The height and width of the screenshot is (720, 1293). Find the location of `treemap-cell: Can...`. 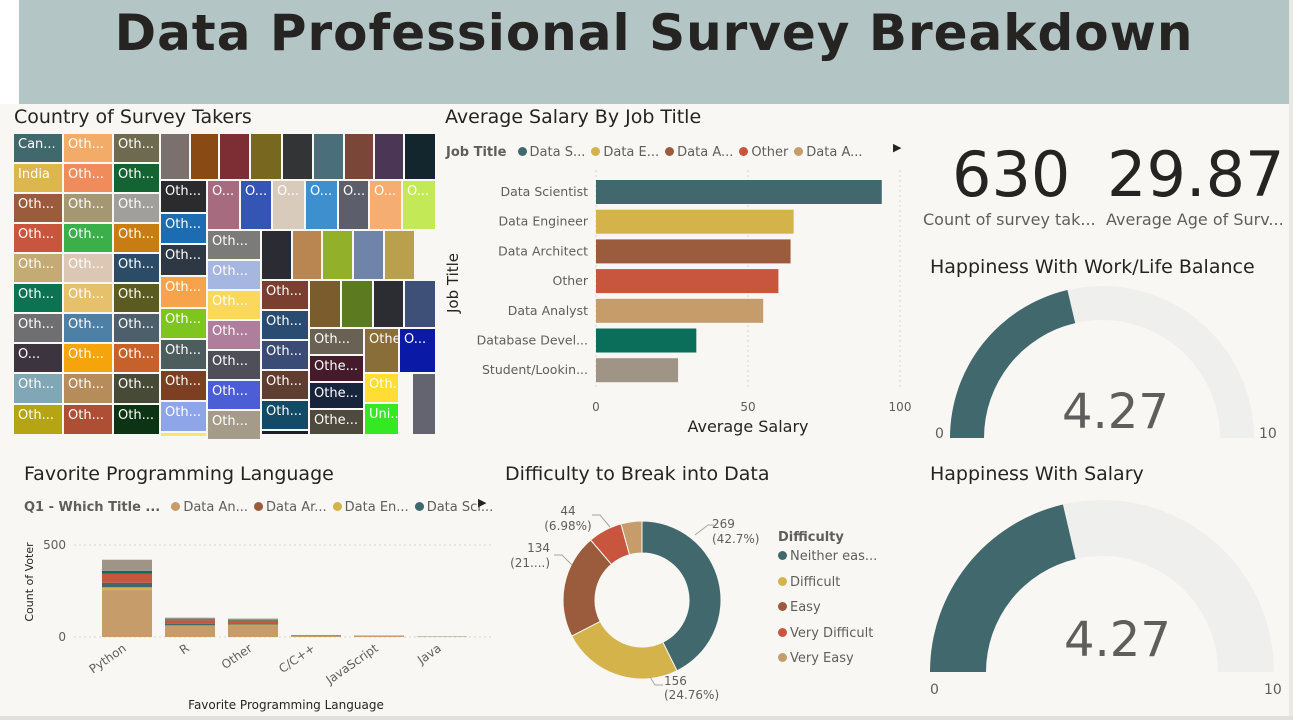

treemap-cell: Can... is located at coordinates (38, 148).